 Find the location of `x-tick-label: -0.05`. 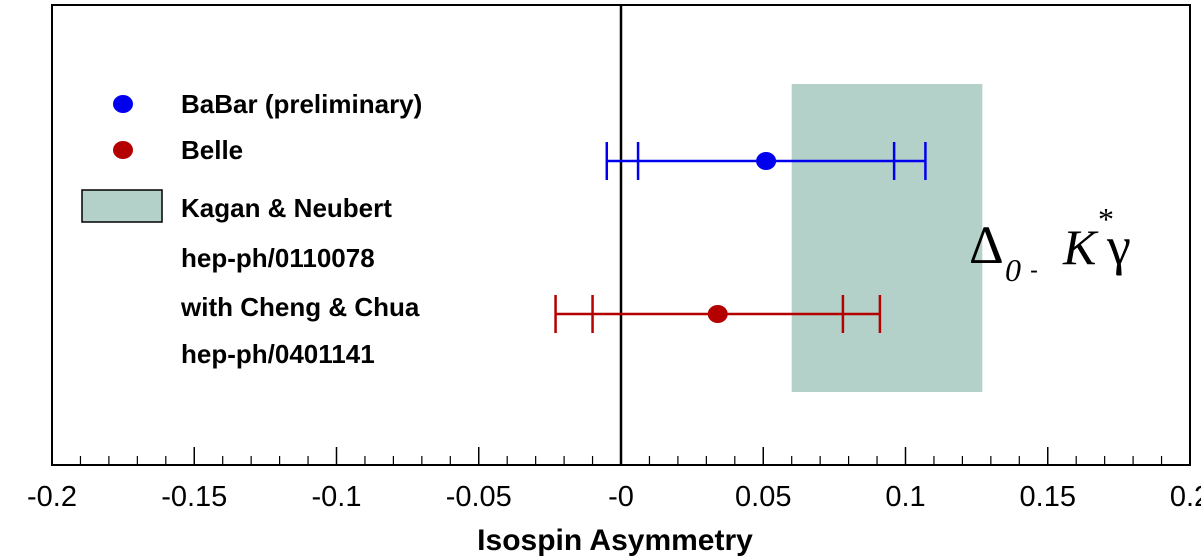

x-tick-label: -0.05 is located at coordinates (479, 497).